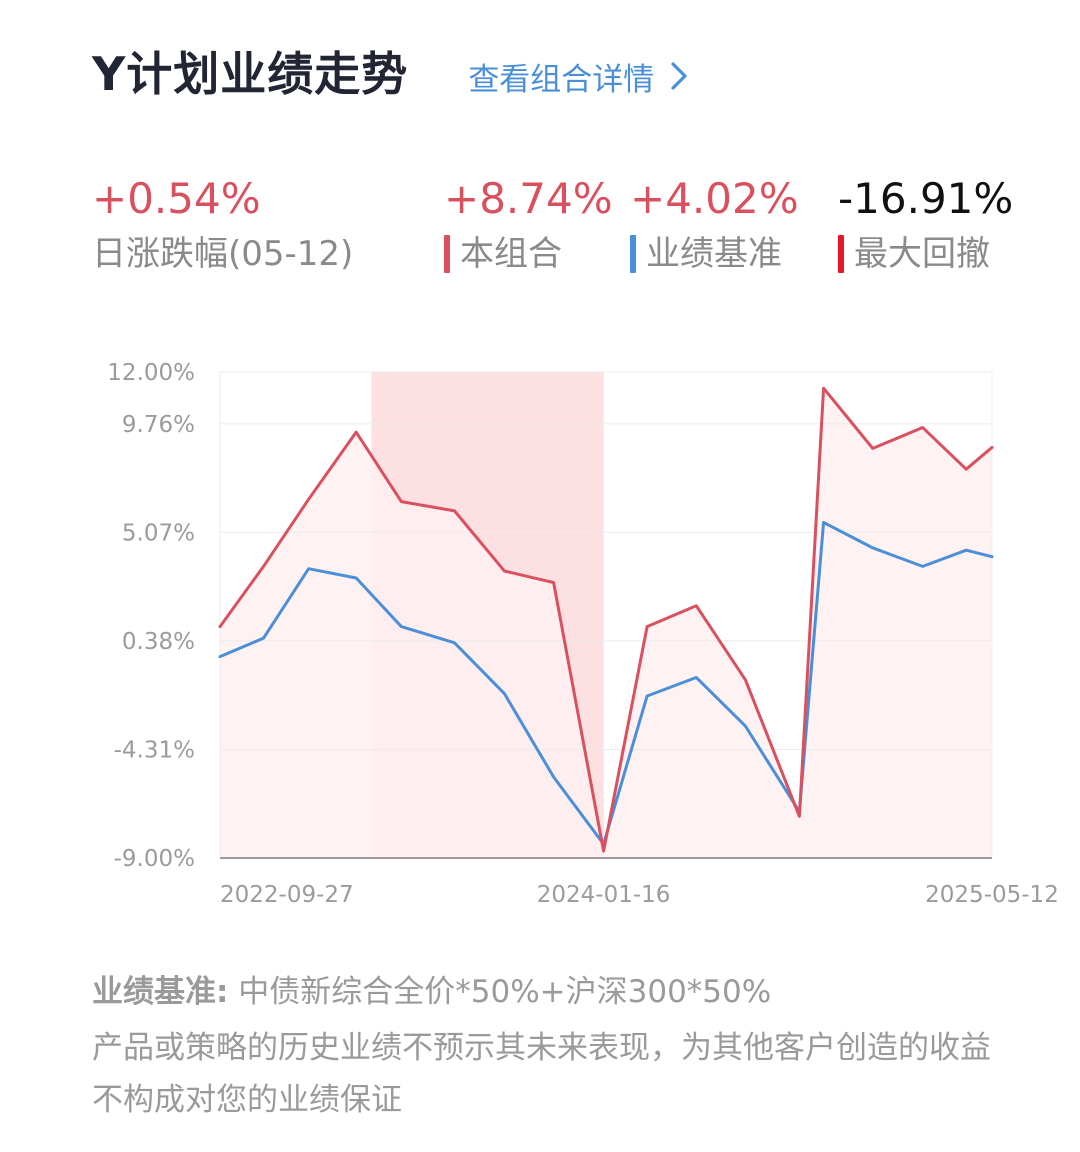 Image resolution: width=1080 pixels, height=1152 pixels. I want to click on portfolio-return-value: +8.74%, so click(528, 198).